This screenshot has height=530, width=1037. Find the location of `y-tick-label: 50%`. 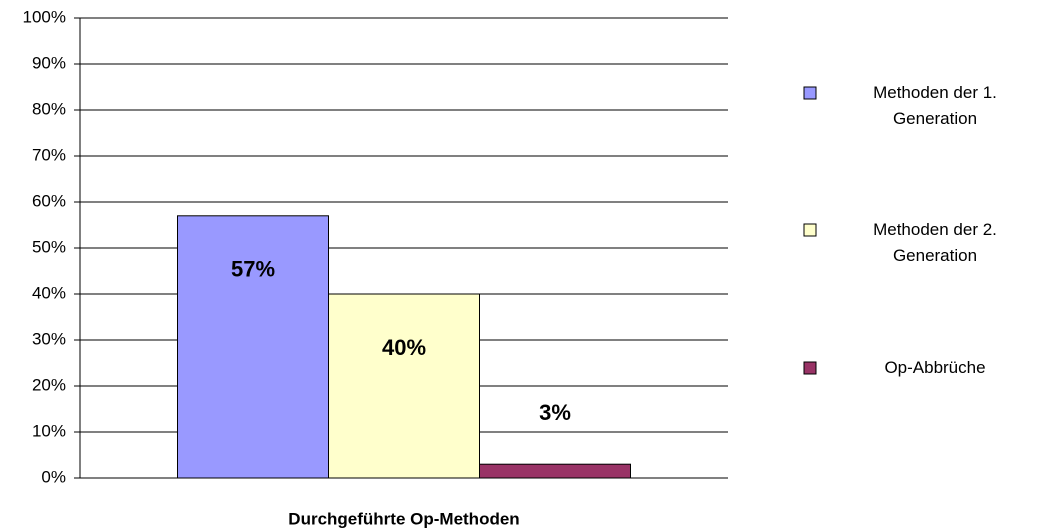

y-tick-label: 50% is located at coordinates (49, 246).